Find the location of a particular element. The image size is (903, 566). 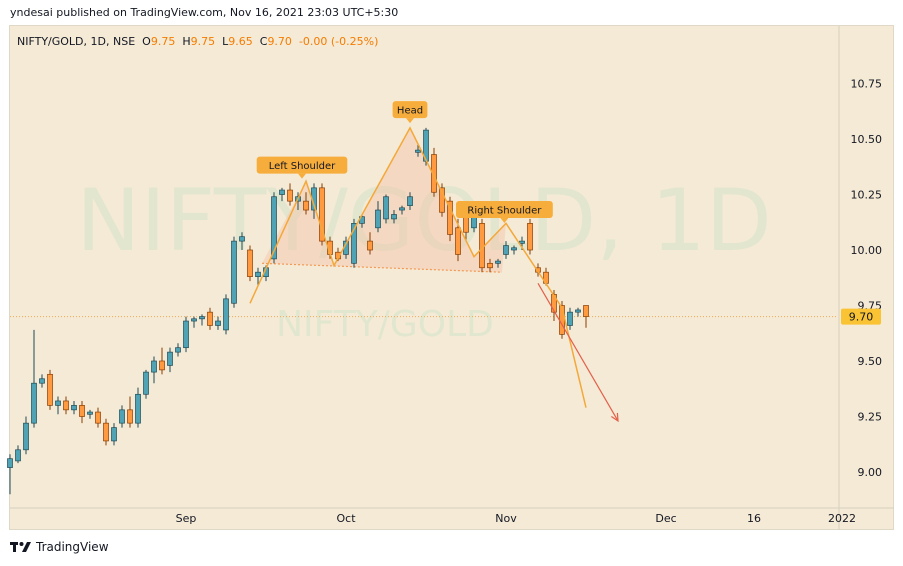

legend-low-value: 9.65 is located at coordinates (240, 41).